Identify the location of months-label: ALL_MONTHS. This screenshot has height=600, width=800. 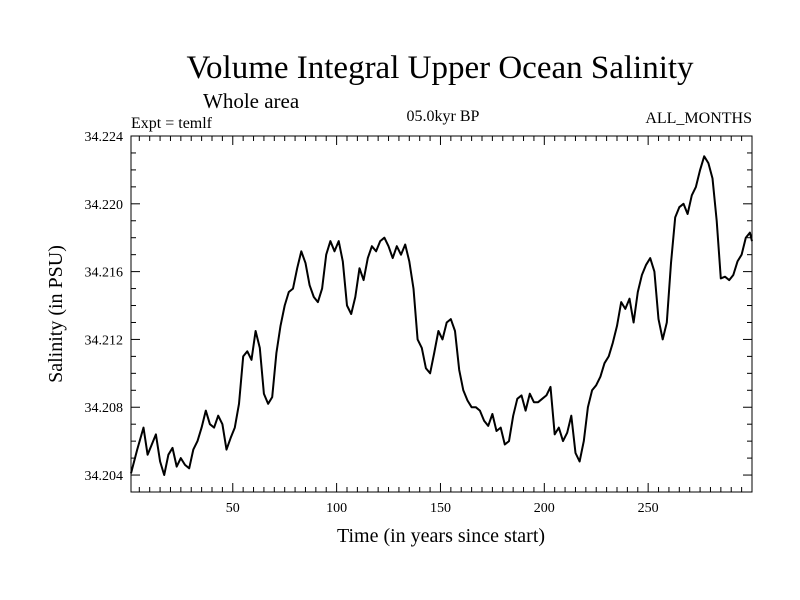
(698, 118).